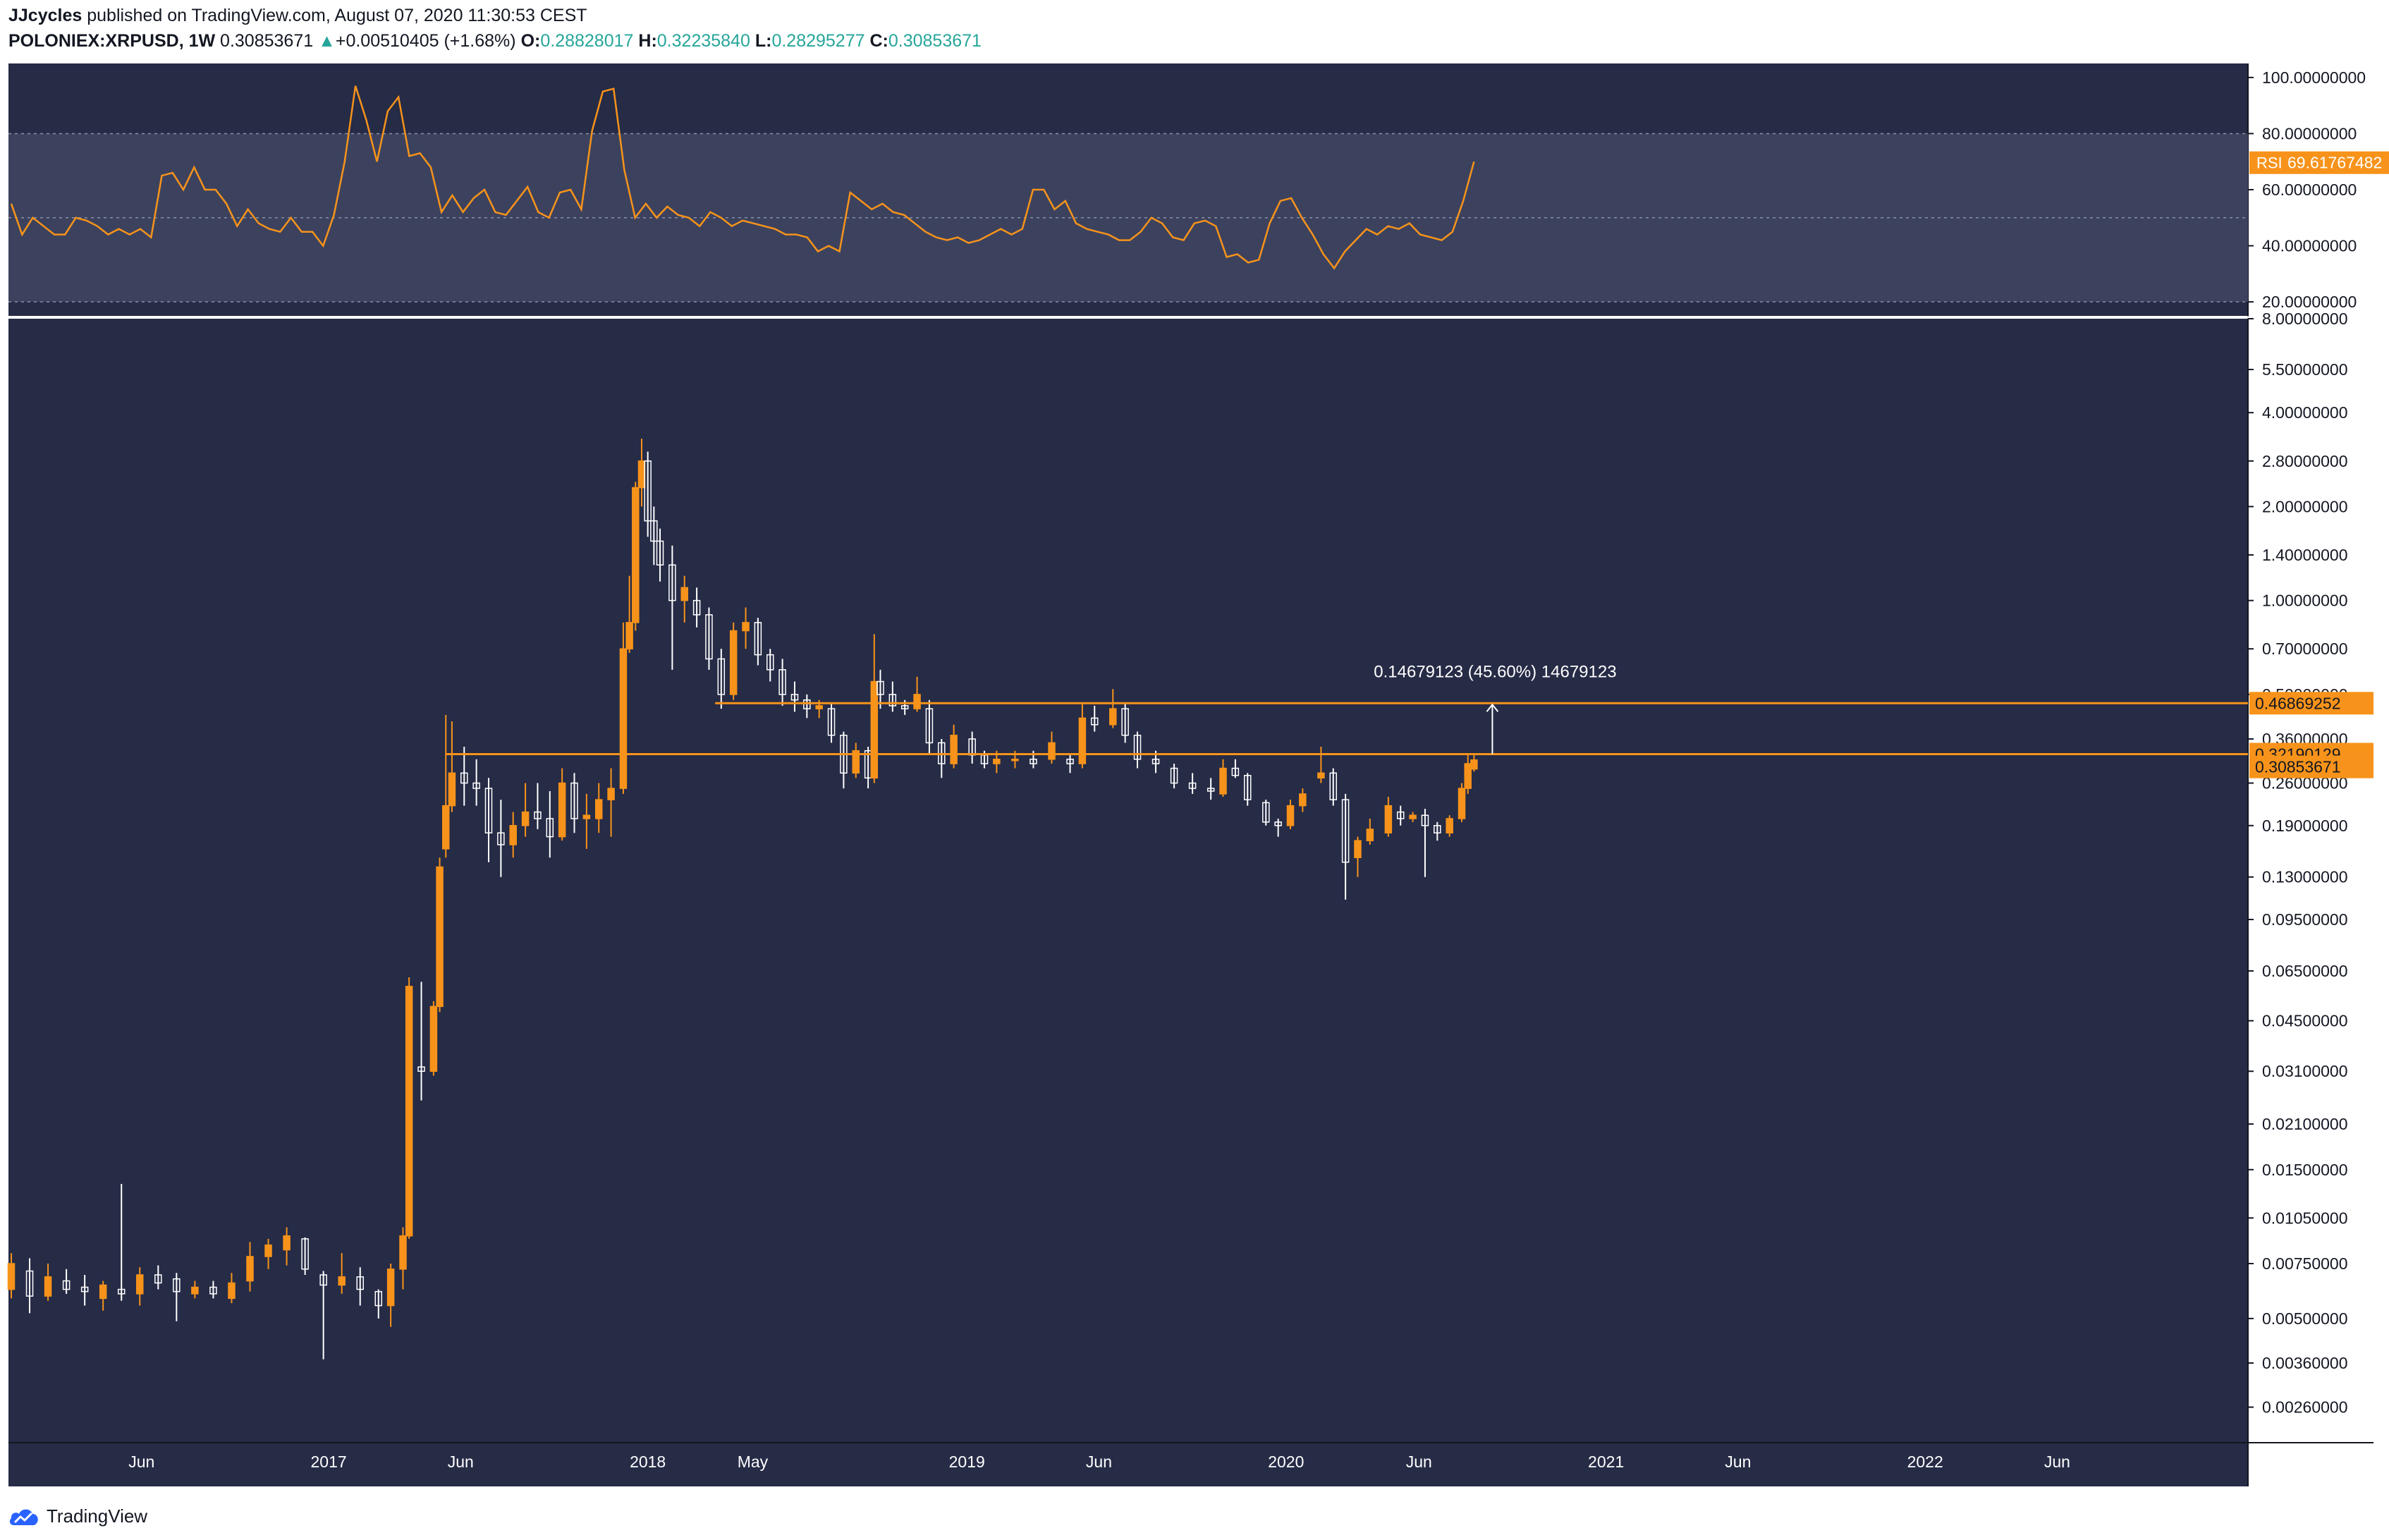 The height and width of the screenshot is (1540, 2389). What do you see at coordinates (46, 15) in the screenshot?
I see `author-name: JJcycles` at bounding box center [46, 15].